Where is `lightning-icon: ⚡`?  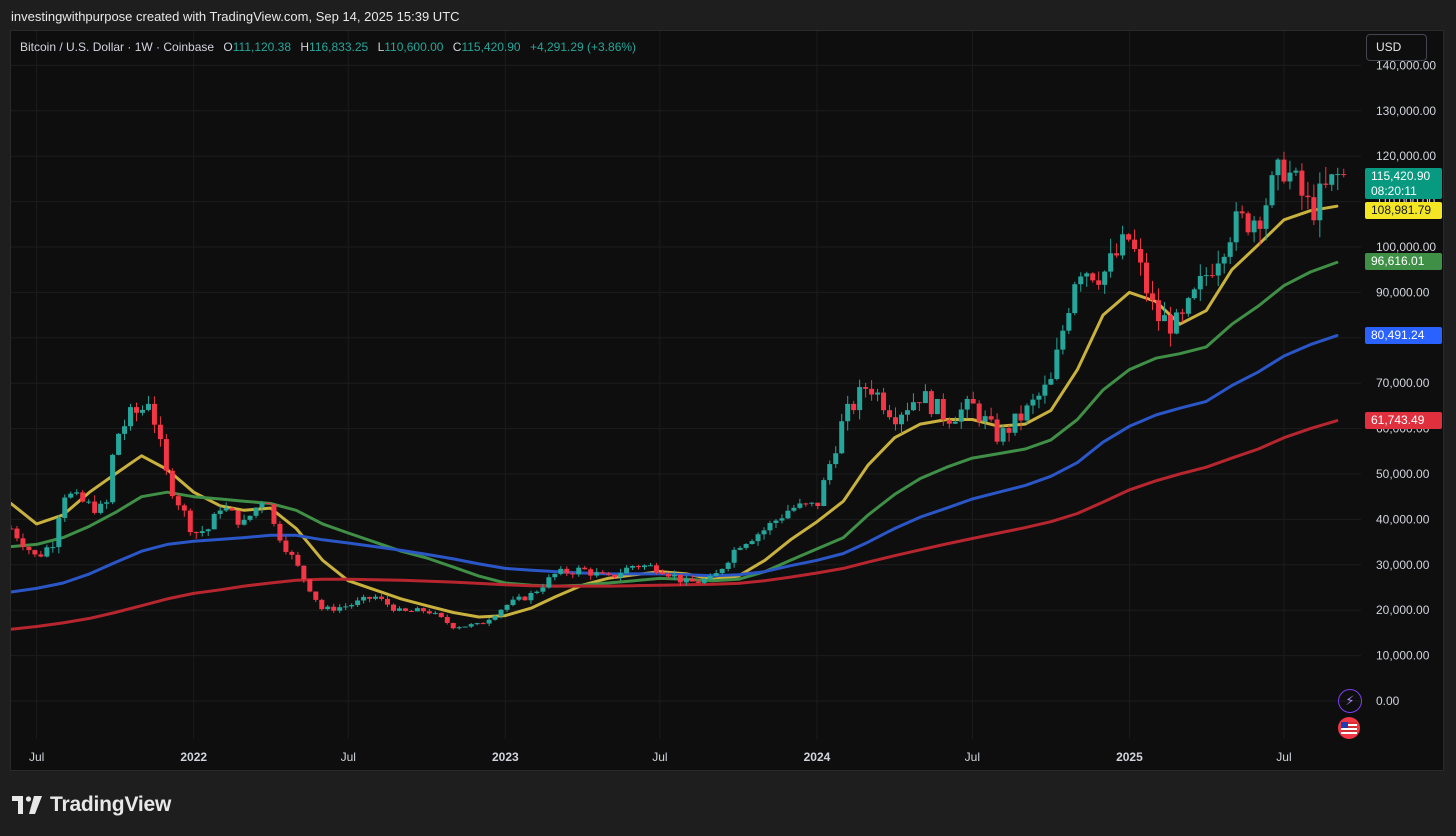
lightning-icon: ⚡ is located at coordinates (1350, 701).